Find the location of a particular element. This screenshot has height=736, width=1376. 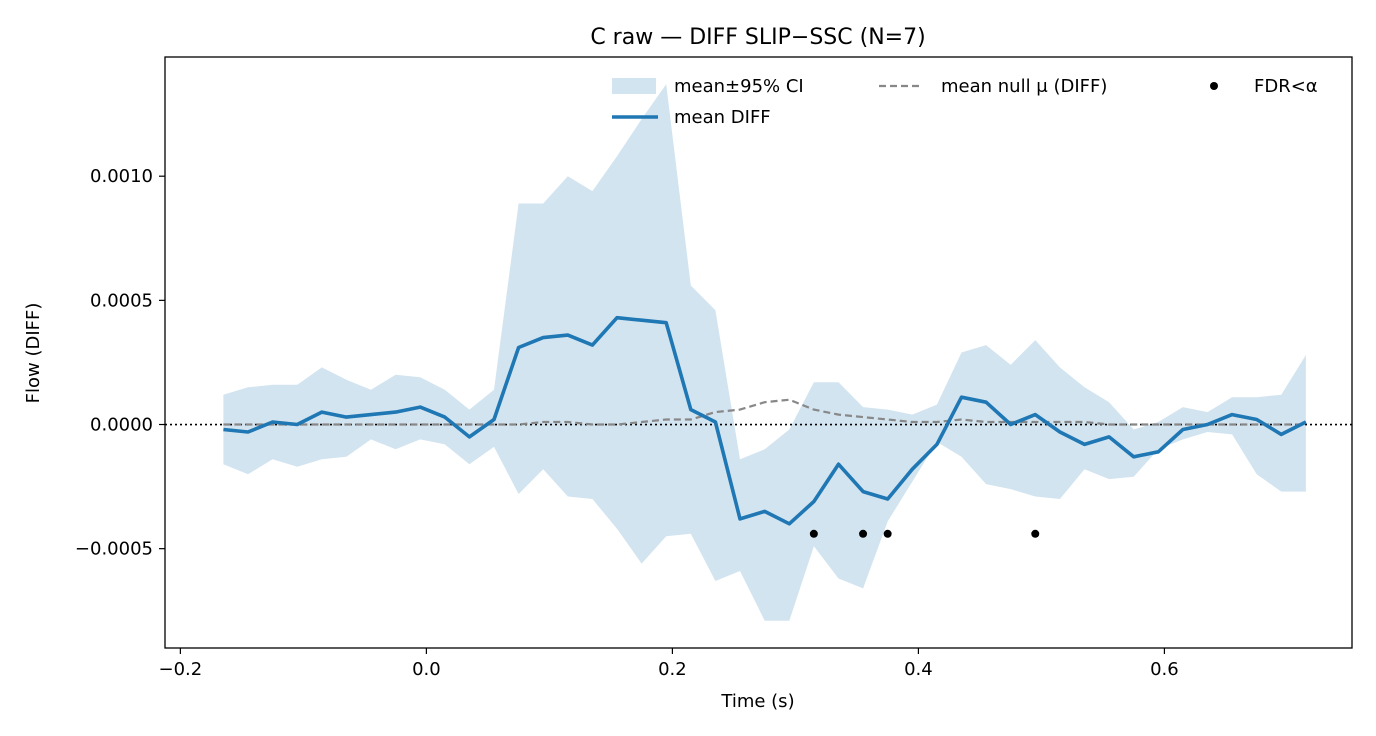

legend-label: mean DIFF is located at coordinates (722, 117).